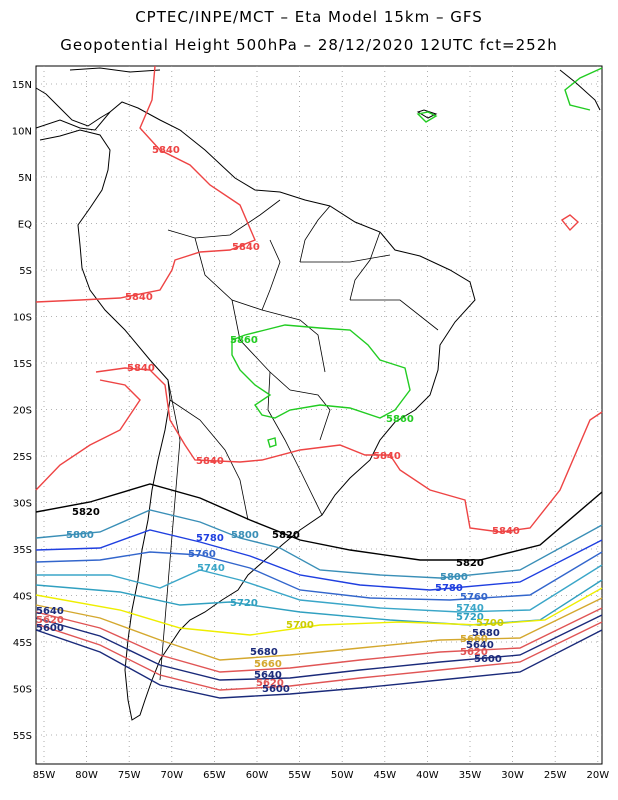 The height and width of the screenshot is (800, 618). I want to click on label-5840-b: 5840, so click(246, 247).